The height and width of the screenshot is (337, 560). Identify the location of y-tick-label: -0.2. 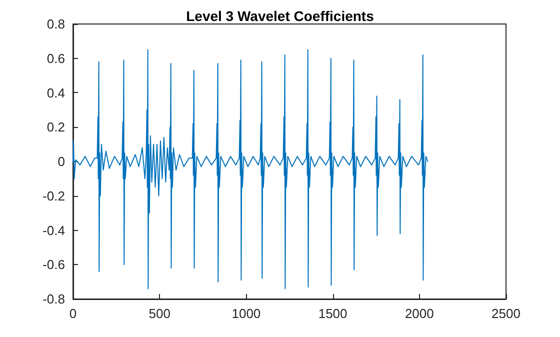
(53, 196).